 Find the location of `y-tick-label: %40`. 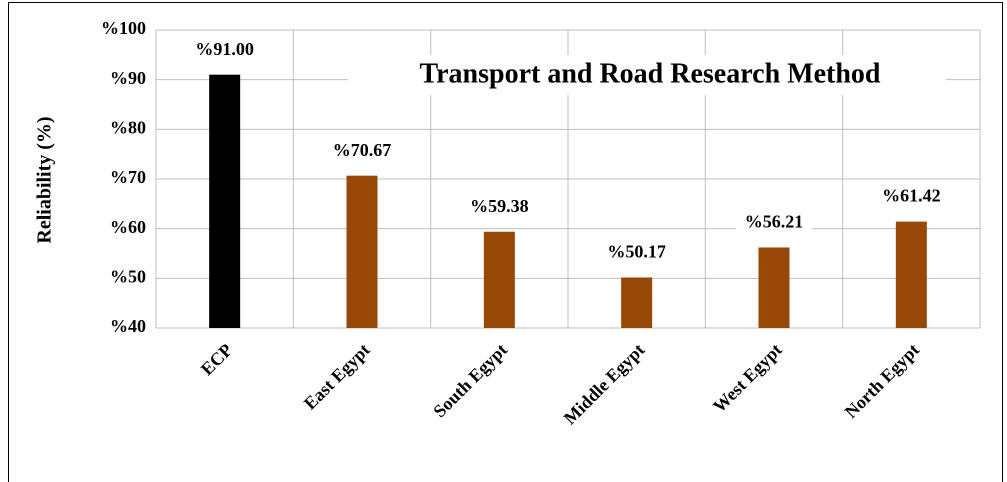

y-tick-label: %40 is located at coordinates (128, 326).